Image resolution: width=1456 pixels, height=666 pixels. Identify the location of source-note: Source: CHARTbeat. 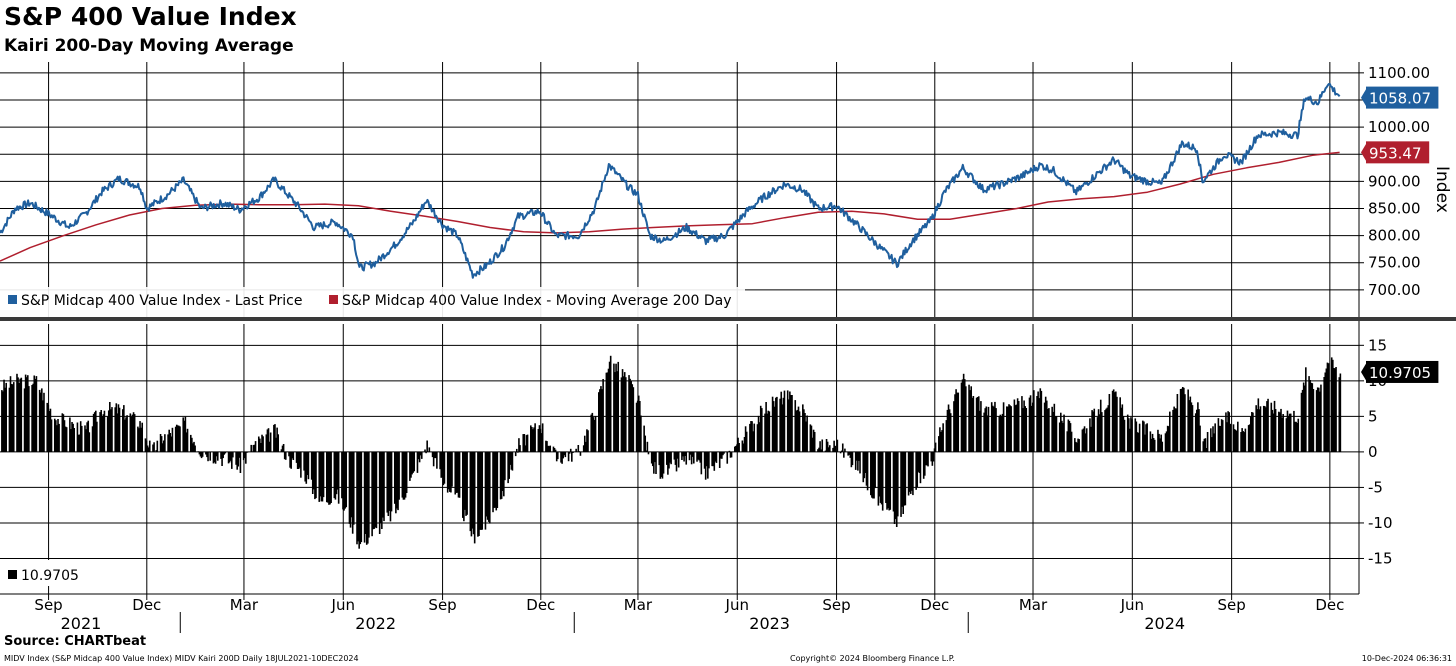
(75, 641).